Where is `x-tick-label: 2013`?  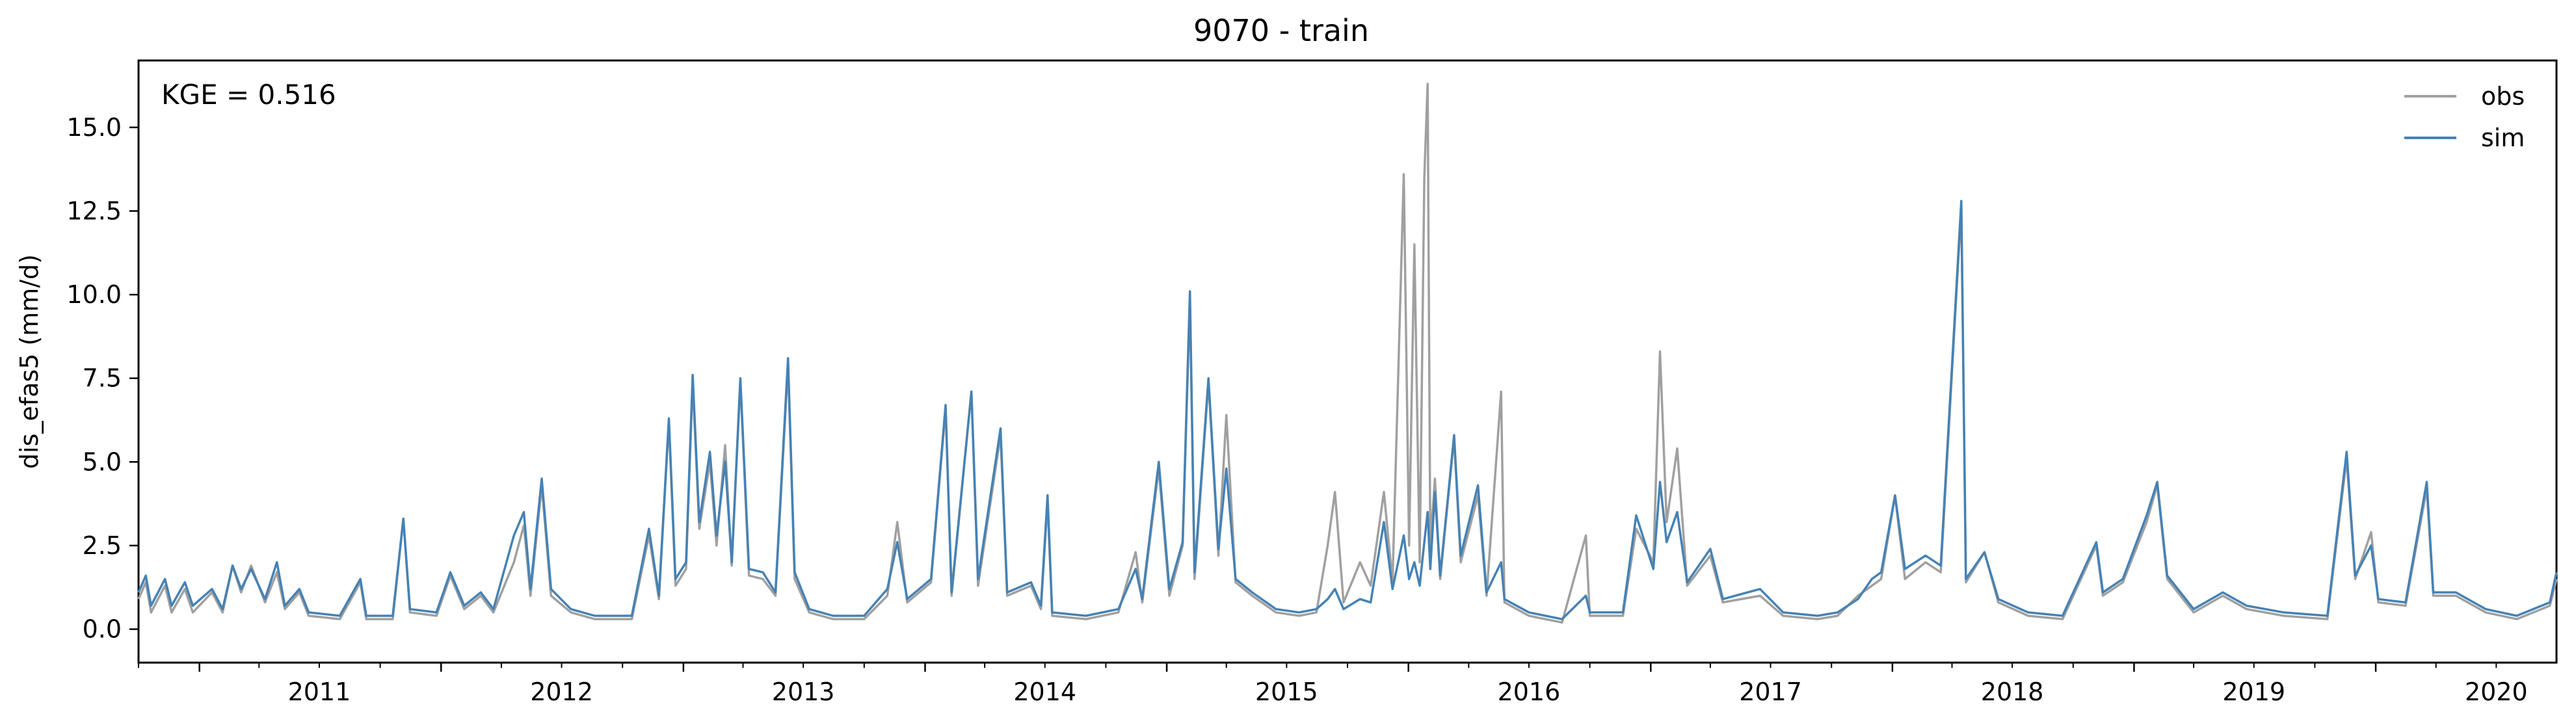 x-tick-label: 2013 is located at coordinates (803, 692).